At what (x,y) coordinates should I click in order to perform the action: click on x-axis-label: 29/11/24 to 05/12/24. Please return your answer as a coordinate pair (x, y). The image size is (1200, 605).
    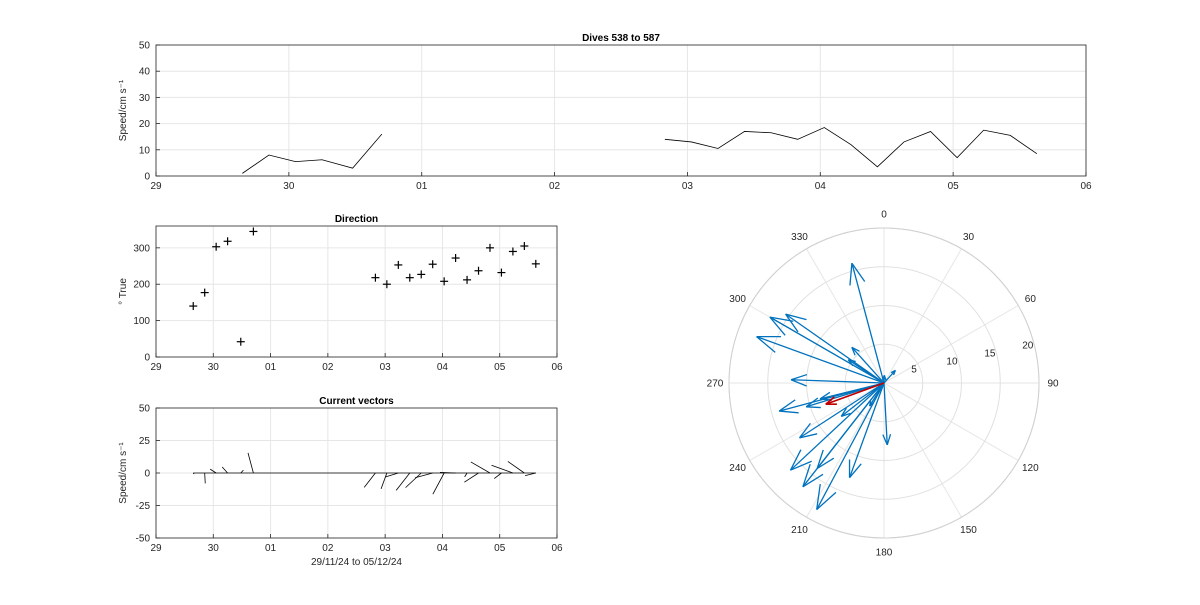
    Looking at the image, I should click on (356, 562).